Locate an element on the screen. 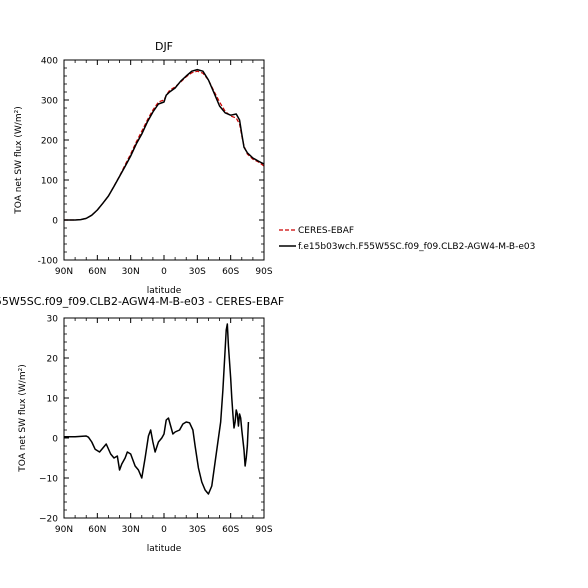 The width and height of the screenshot is (588, 588). top-panel-series-model-line is located at coordinates (164, 144).